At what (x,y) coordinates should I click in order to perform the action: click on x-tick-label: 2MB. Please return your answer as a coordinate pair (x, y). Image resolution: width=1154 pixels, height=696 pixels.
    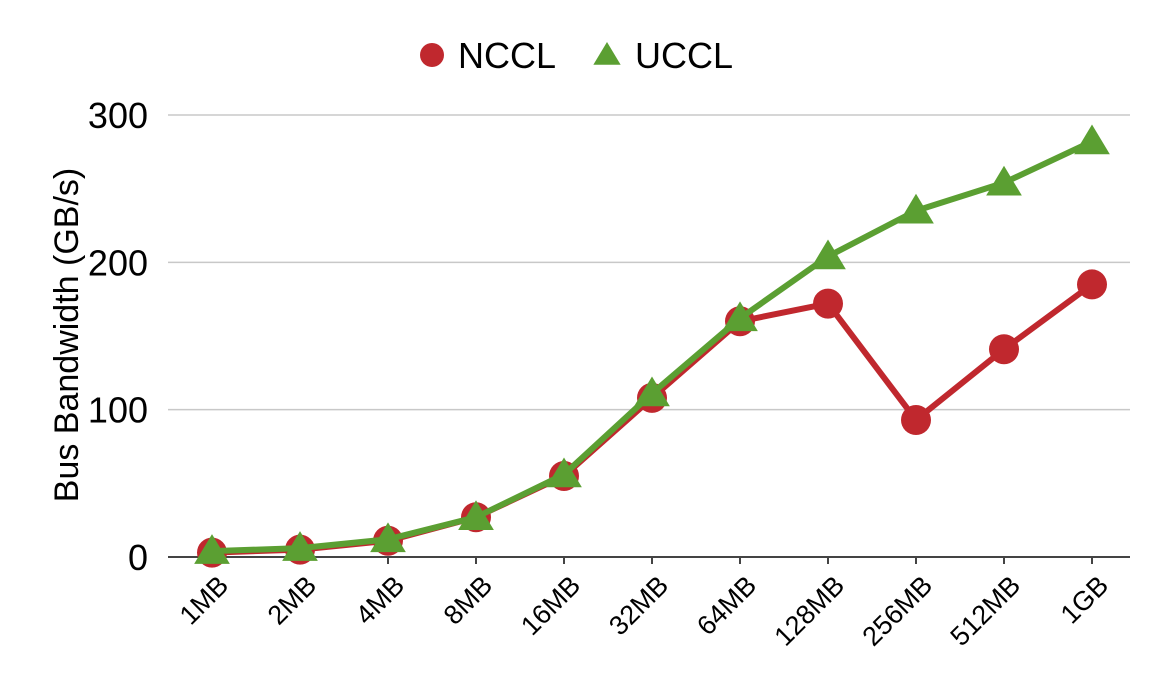
    Looking at the image, I should click on (292, 600).